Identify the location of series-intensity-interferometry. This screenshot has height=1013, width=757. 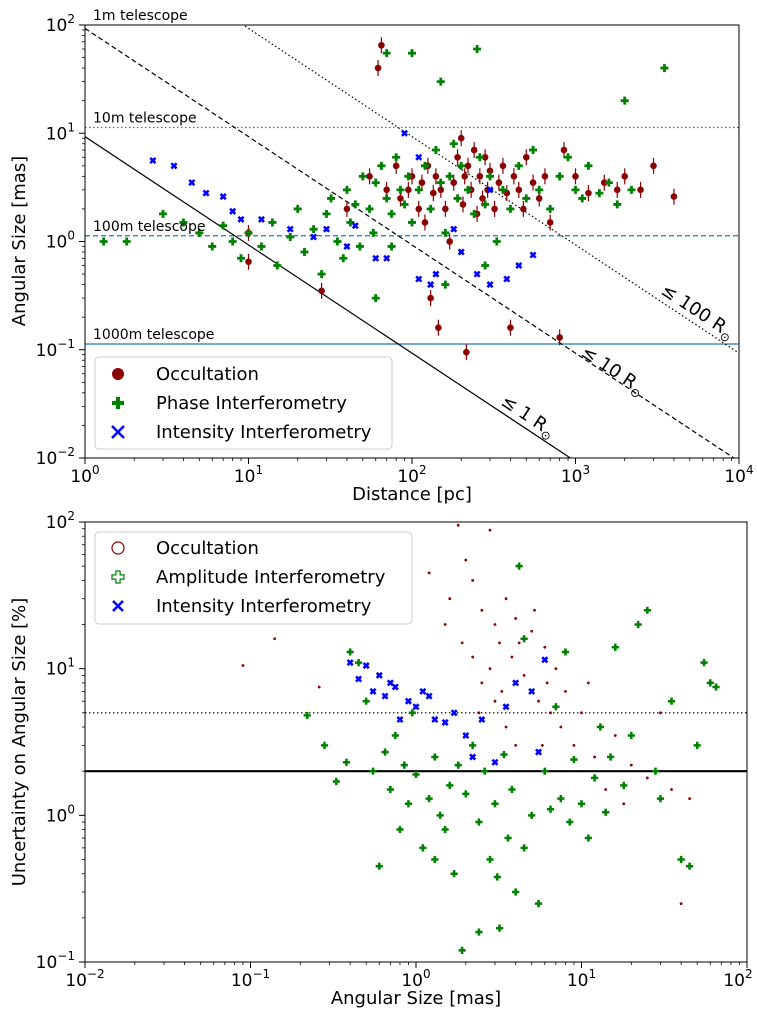
(343, 209).